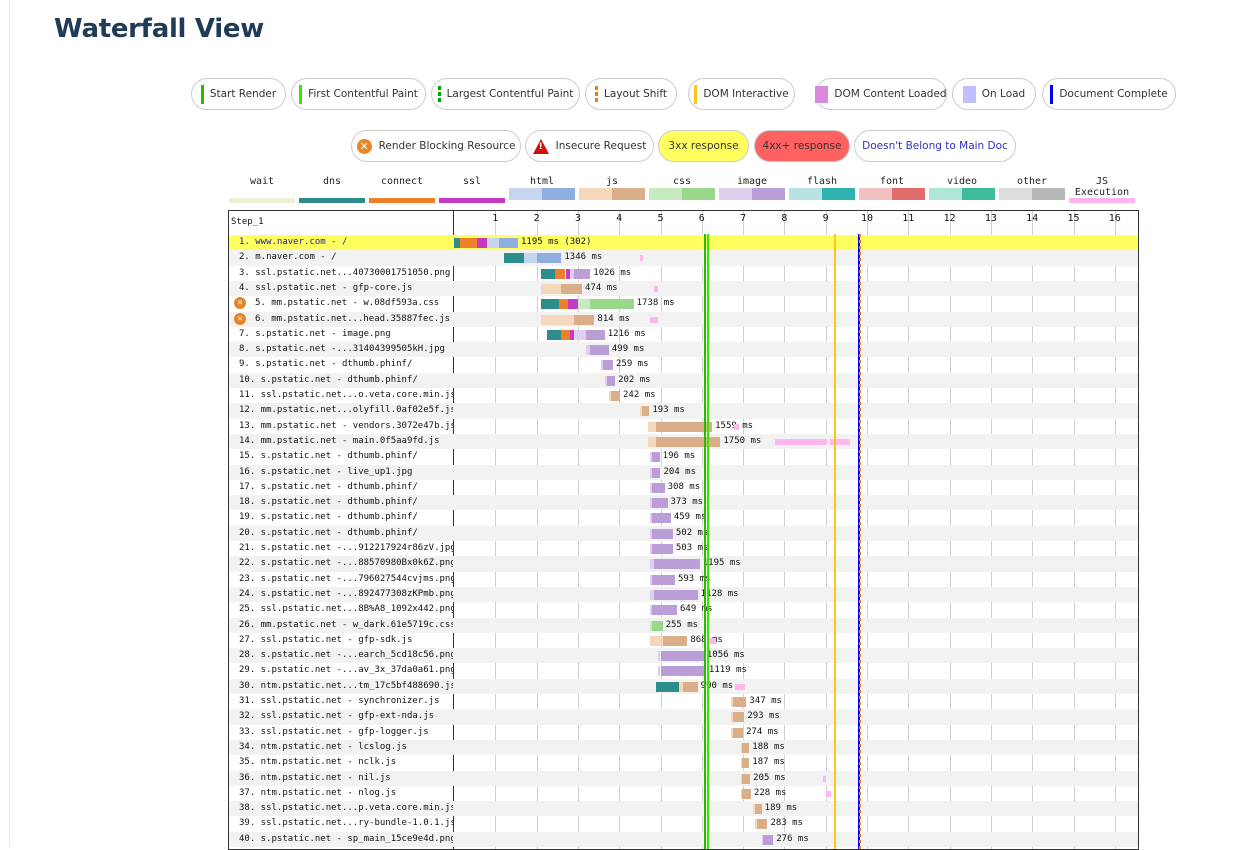 This screenshot has height=850, width=1236. What do you see at coordinates (881, 94) in the screenshot?
I see `legend-dom-content-loaded: DOM Content Loaded` at bounding box center [881, 94].